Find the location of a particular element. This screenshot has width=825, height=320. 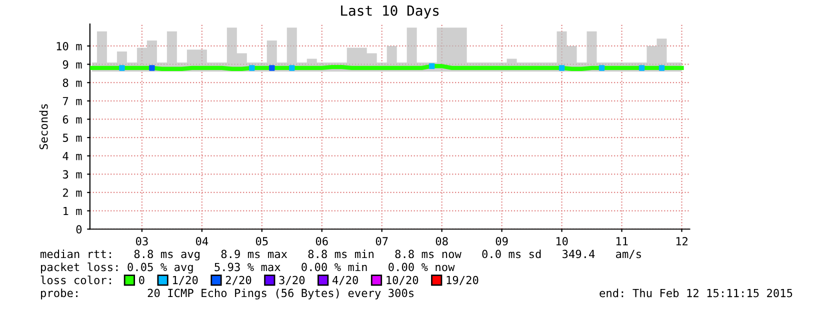

y-tick-label: 10 m is located at coordinates (69, 46).